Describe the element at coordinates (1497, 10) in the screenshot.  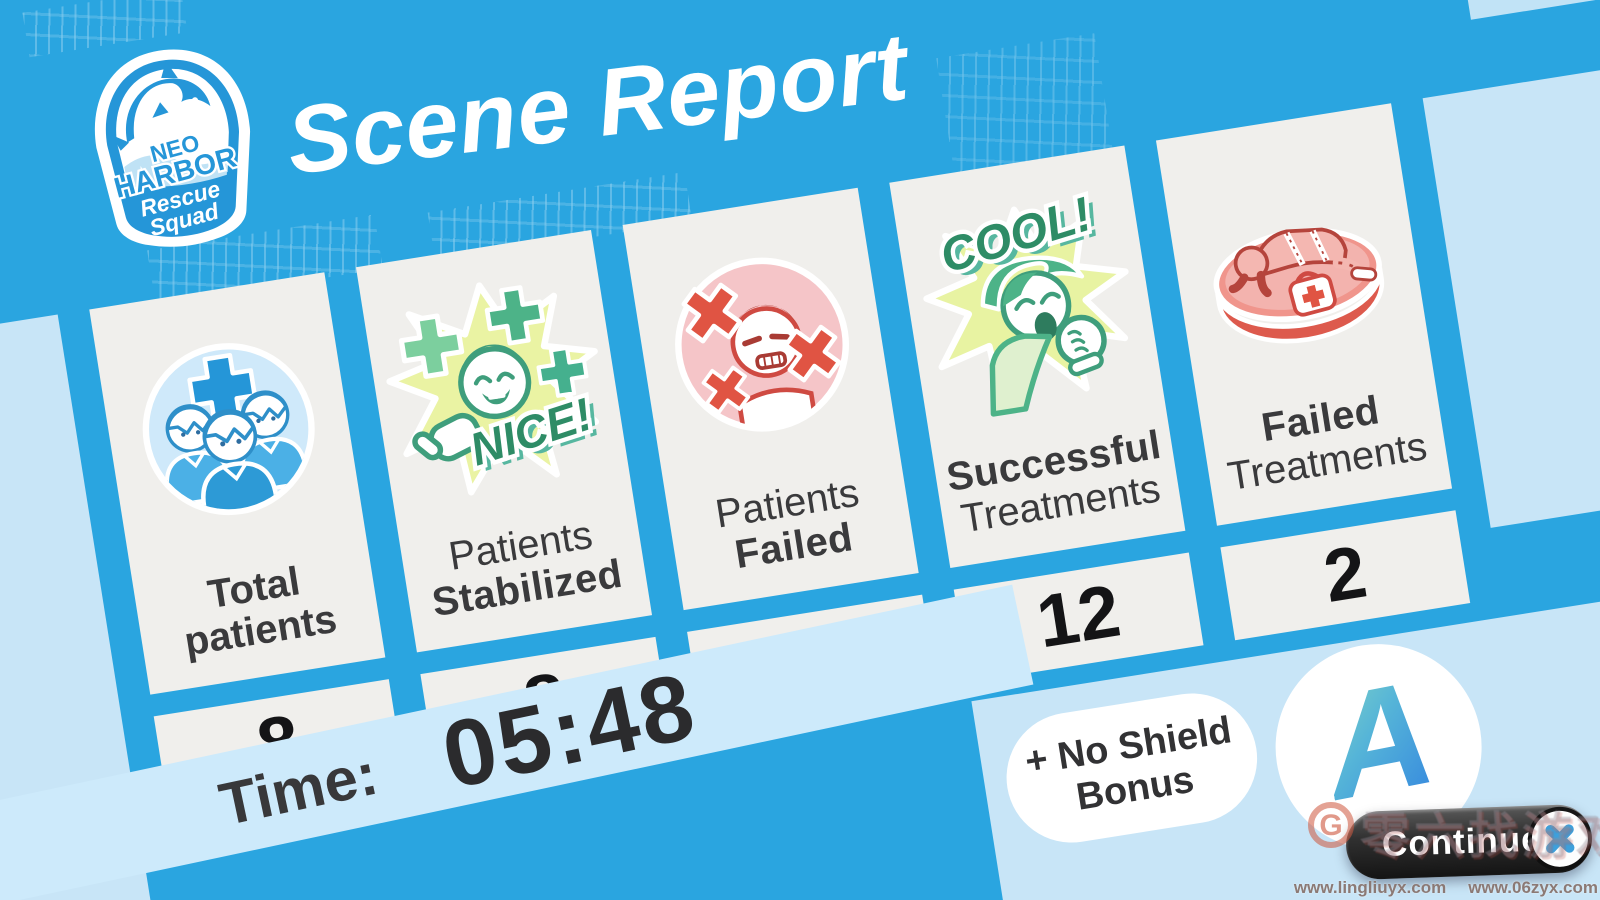
I see `top-right-corner-panel` at that location.